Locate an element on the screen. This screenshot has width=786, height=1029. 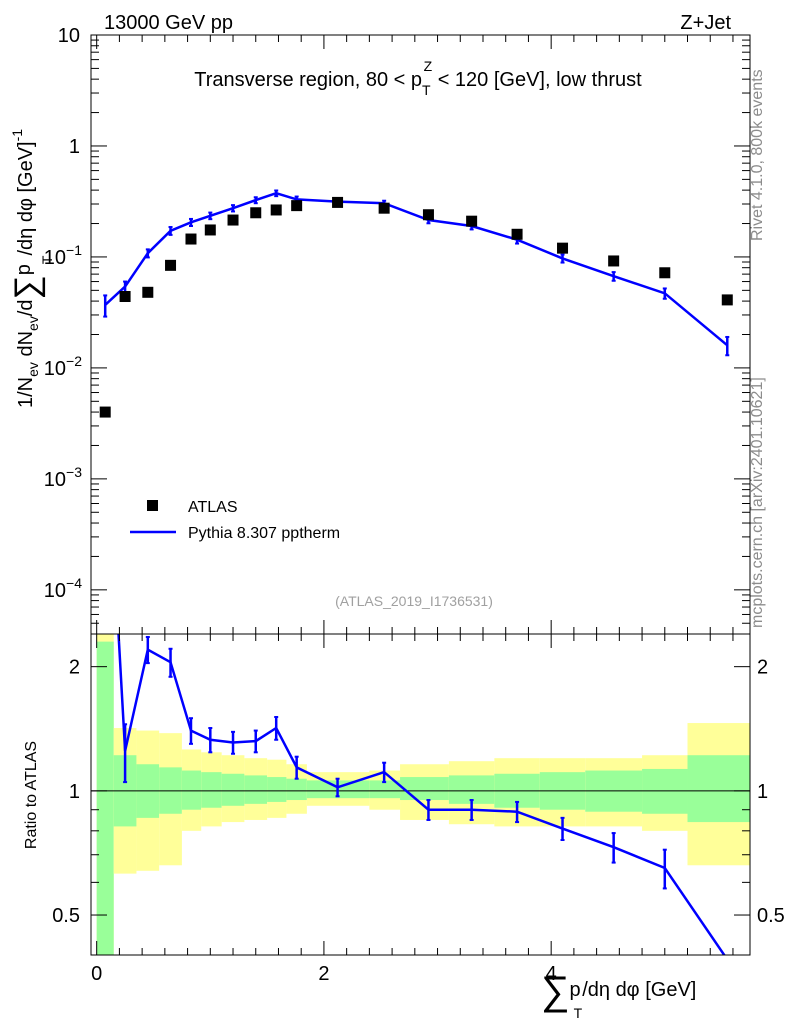
main-y-tick-label: 1 is located at coordinates (74, 147).